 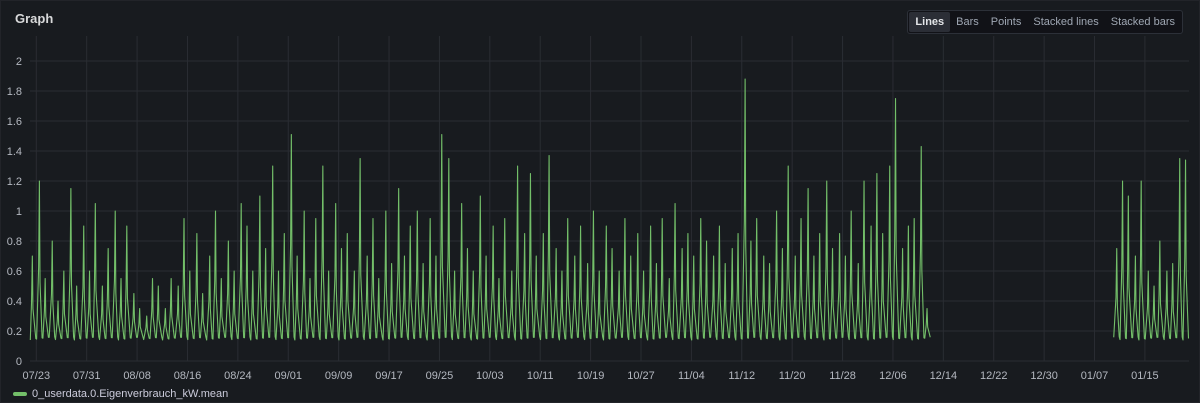 What do you see at coordinates (14, 332) in the screenshot?
I see `y-tick-label: 0.2` at bounding box center [14, 332].